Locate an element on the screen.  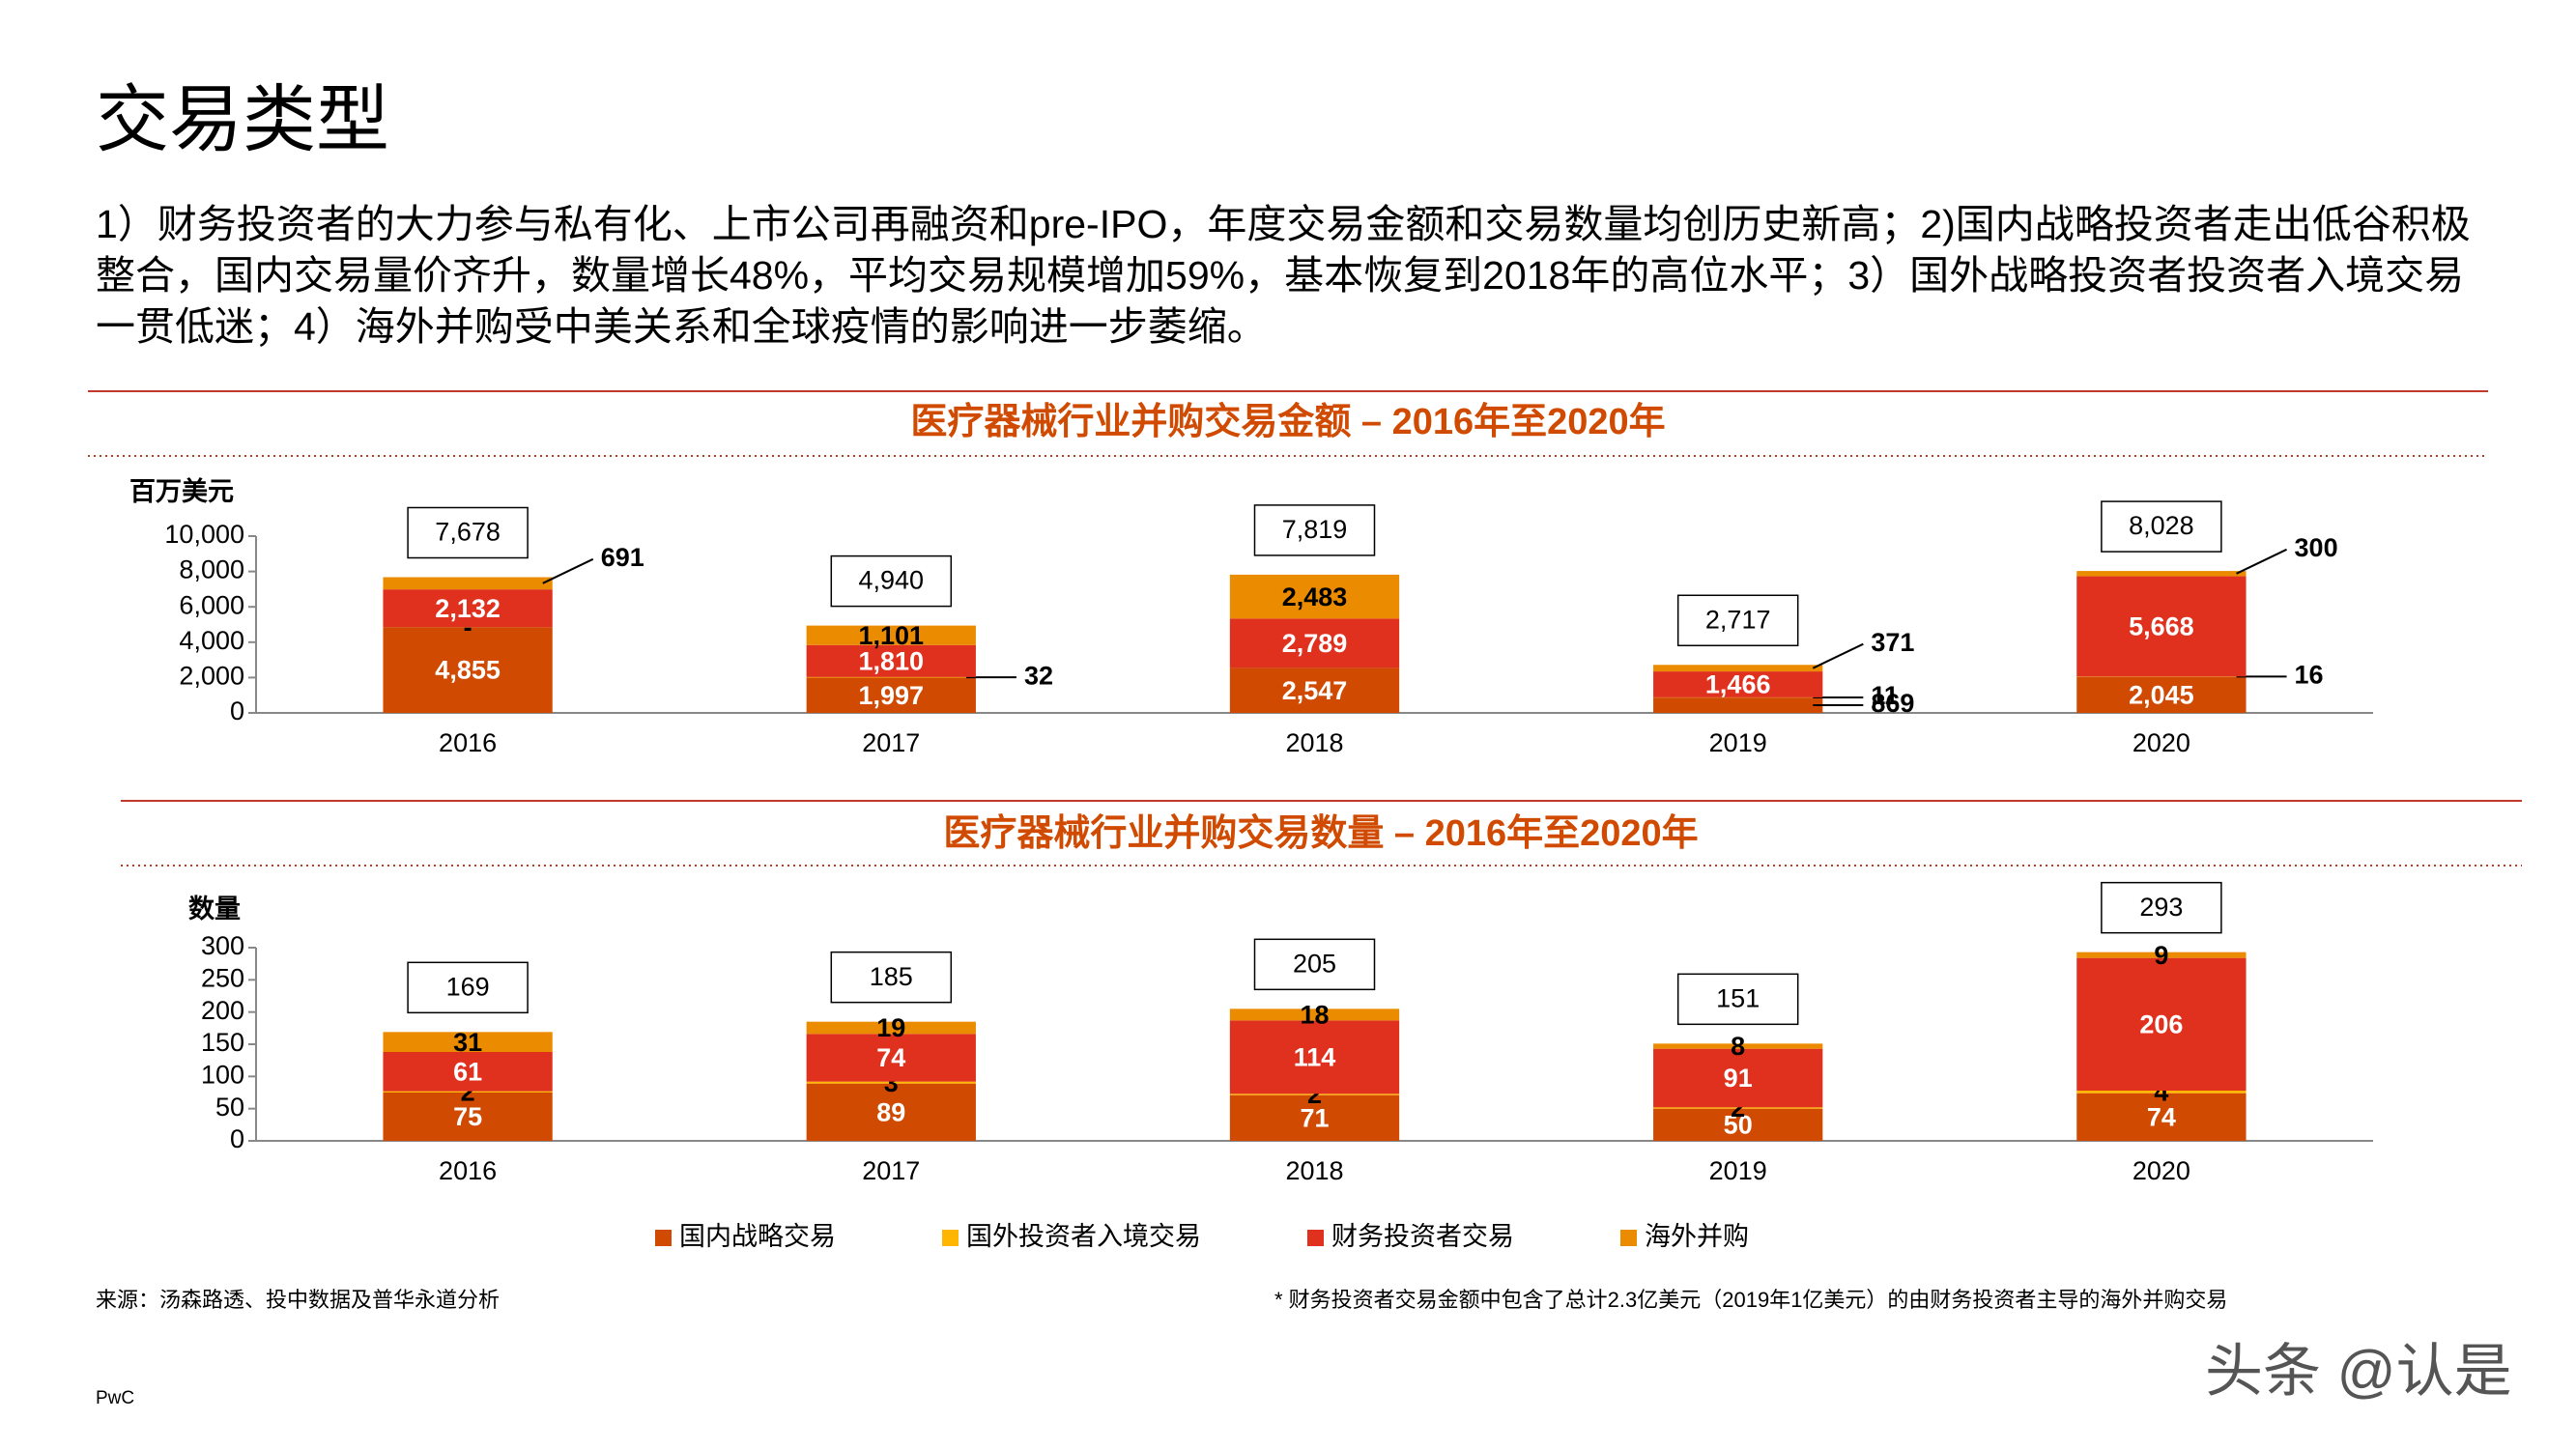
total-label: 2,717 is located at coordinates (1738, 619).